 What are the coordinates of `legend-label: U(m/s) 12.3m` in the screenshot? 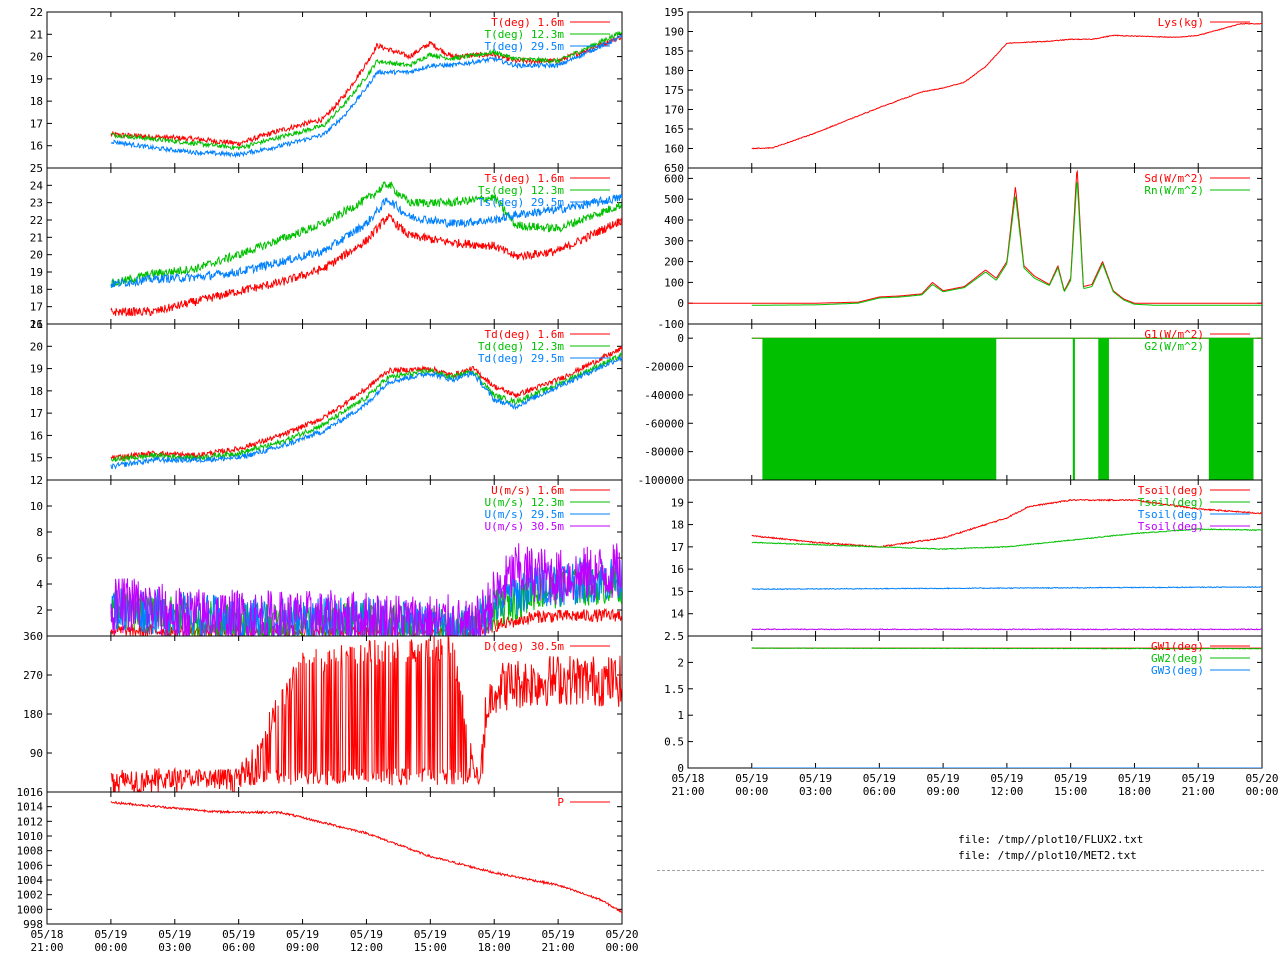 It's located at (525, 502).